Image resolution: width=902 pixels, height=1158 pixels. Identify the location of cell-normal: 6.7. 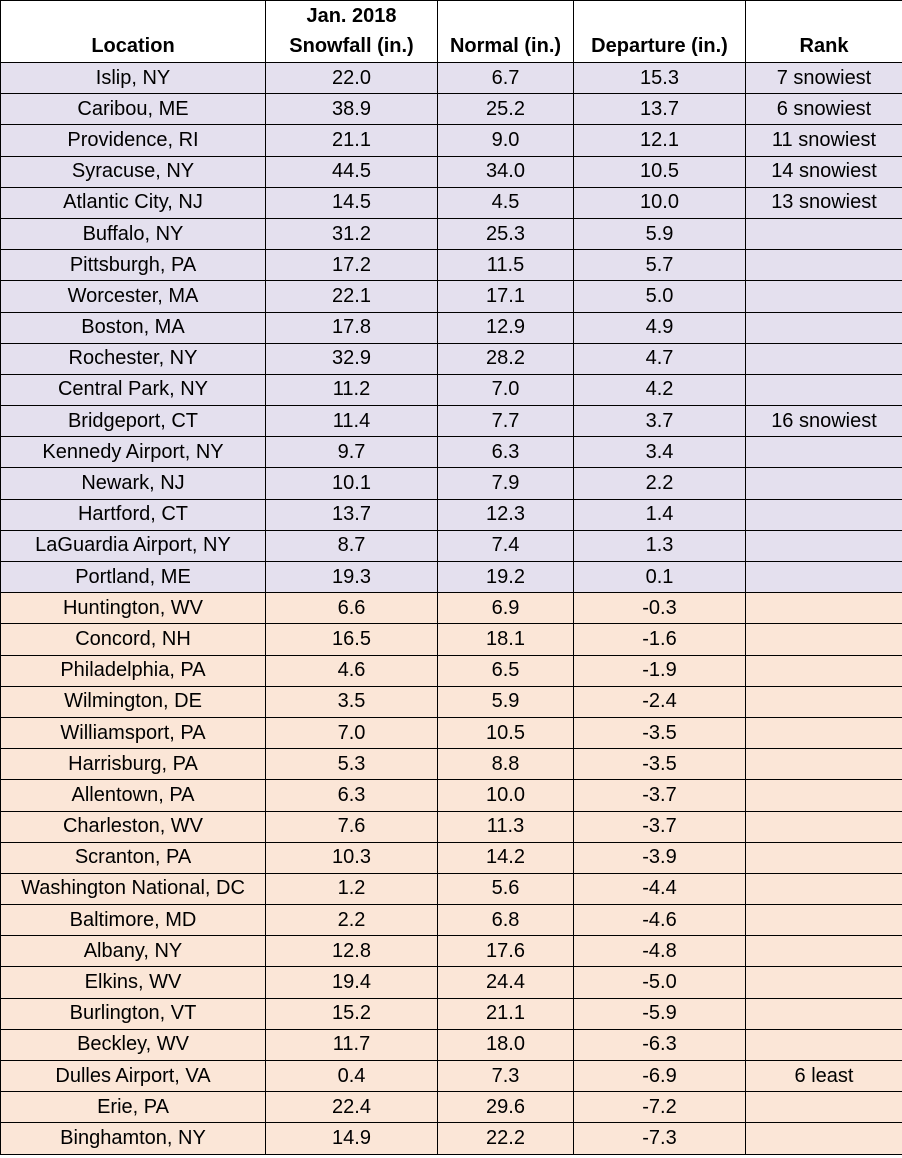
(505, 78).